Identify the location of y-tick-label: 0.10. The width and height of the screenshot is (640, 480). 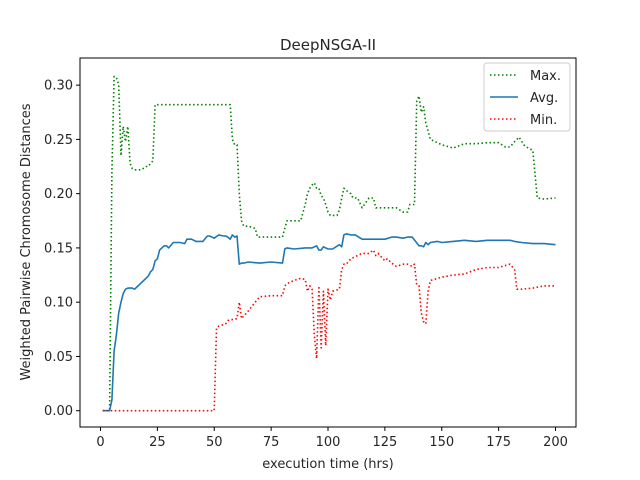
(58, 303).